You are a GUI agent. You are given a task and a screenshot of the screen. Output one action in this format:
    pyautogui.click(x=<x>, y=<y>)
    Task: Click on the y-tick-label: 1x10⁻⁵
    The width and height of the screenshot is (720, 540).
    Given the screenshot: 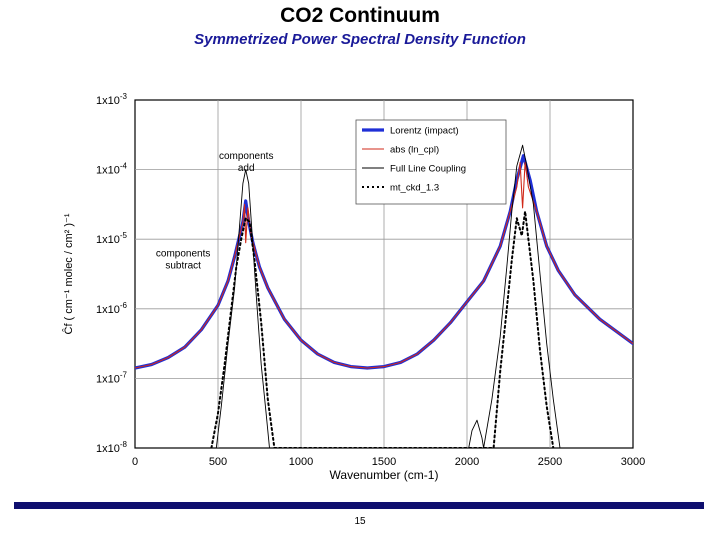 What is the action you would take?
    pyautogui.click(x=112, y=238)
    